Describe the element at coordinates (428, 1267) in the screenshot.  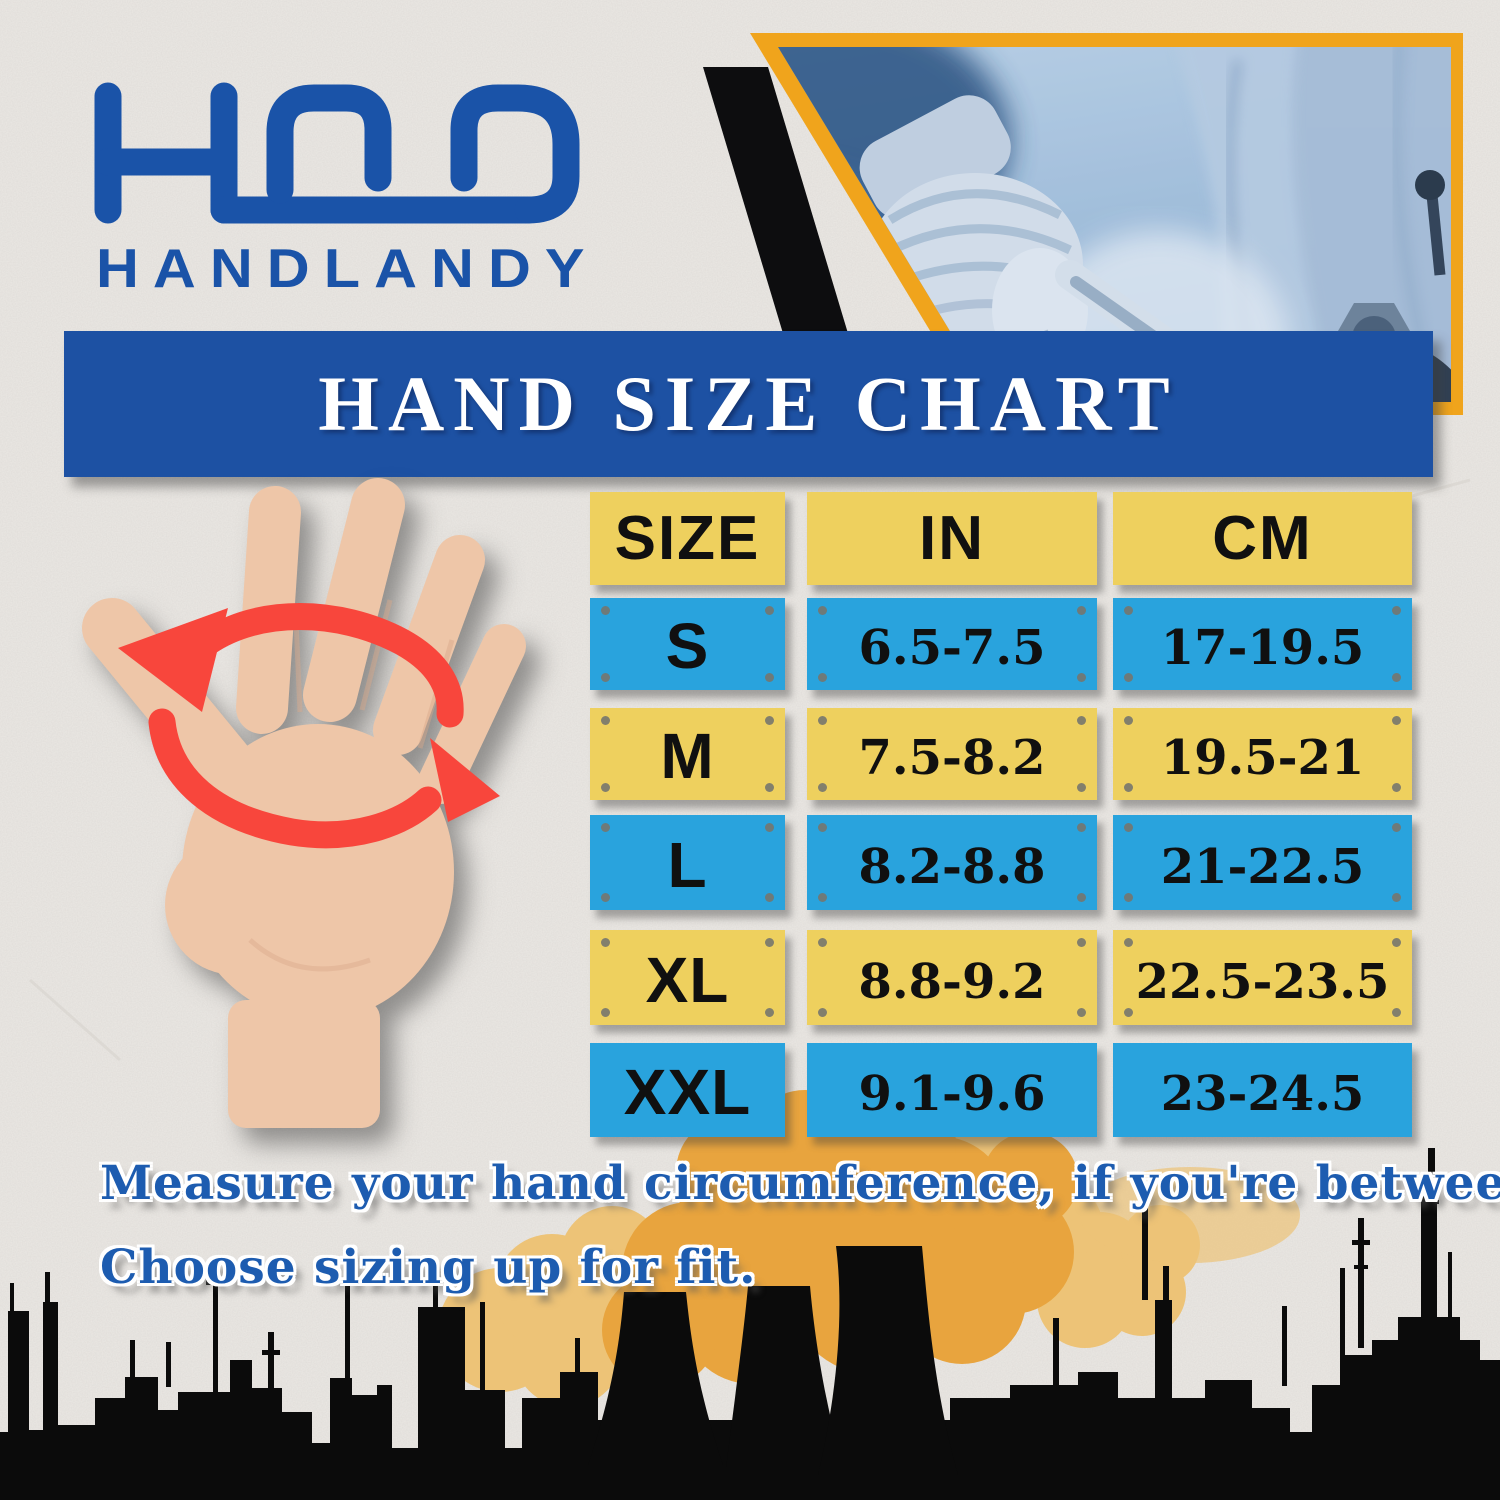
I see `footnote-line-2: Choose sizing up for fit.` at that location.